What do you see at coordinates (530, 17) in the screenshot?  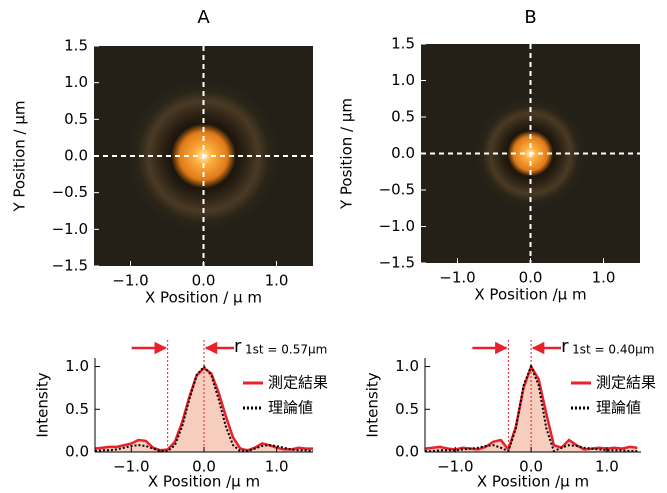 I see `panel-title: B` at bounding box center [530, 17].